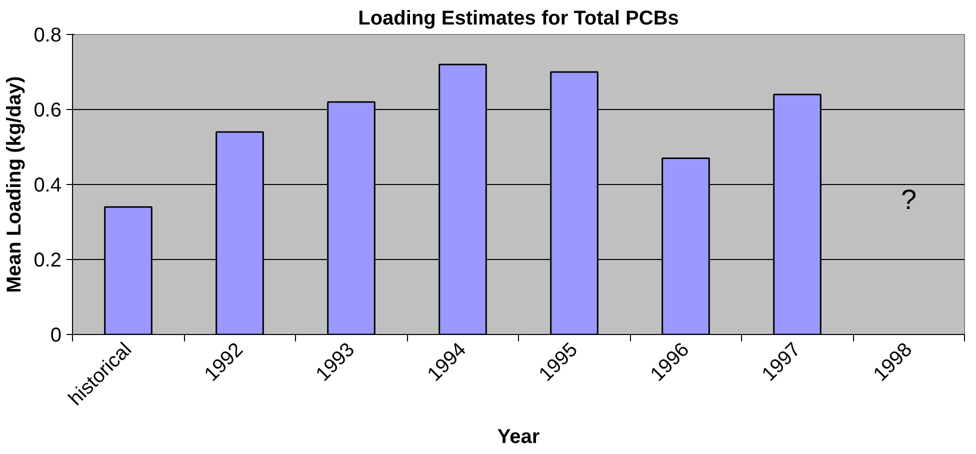  I want to click on y-axis-title: Mean Loading (kg/day), so click(15, 184).